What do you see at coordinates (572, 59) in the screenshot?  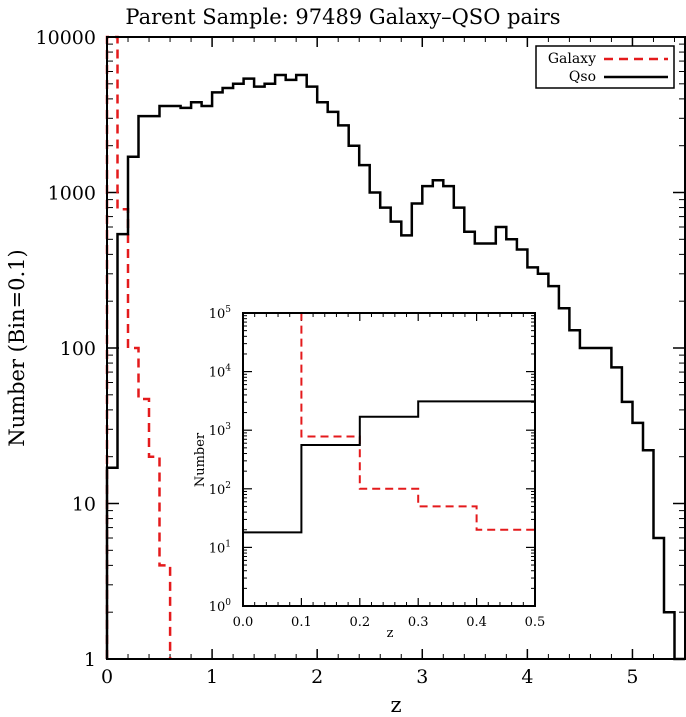 I see `legend-label-galaxy: Galaxy` at bounding box center [572, 59].